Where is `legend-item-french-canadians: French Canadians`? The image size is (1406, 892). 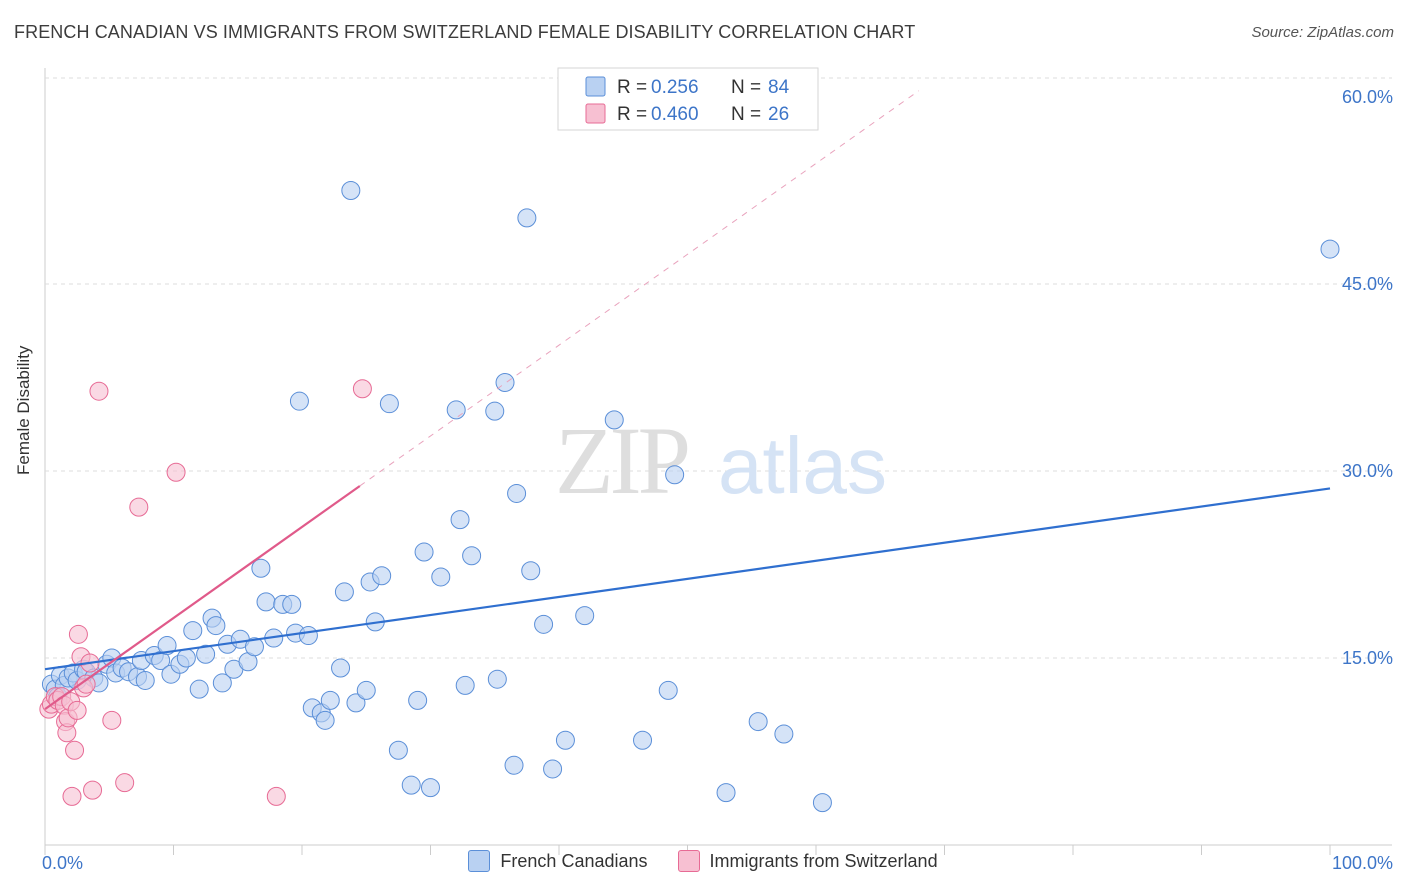
legend-item-french-canadians: French Canadians is located at coordinates (558, 861).